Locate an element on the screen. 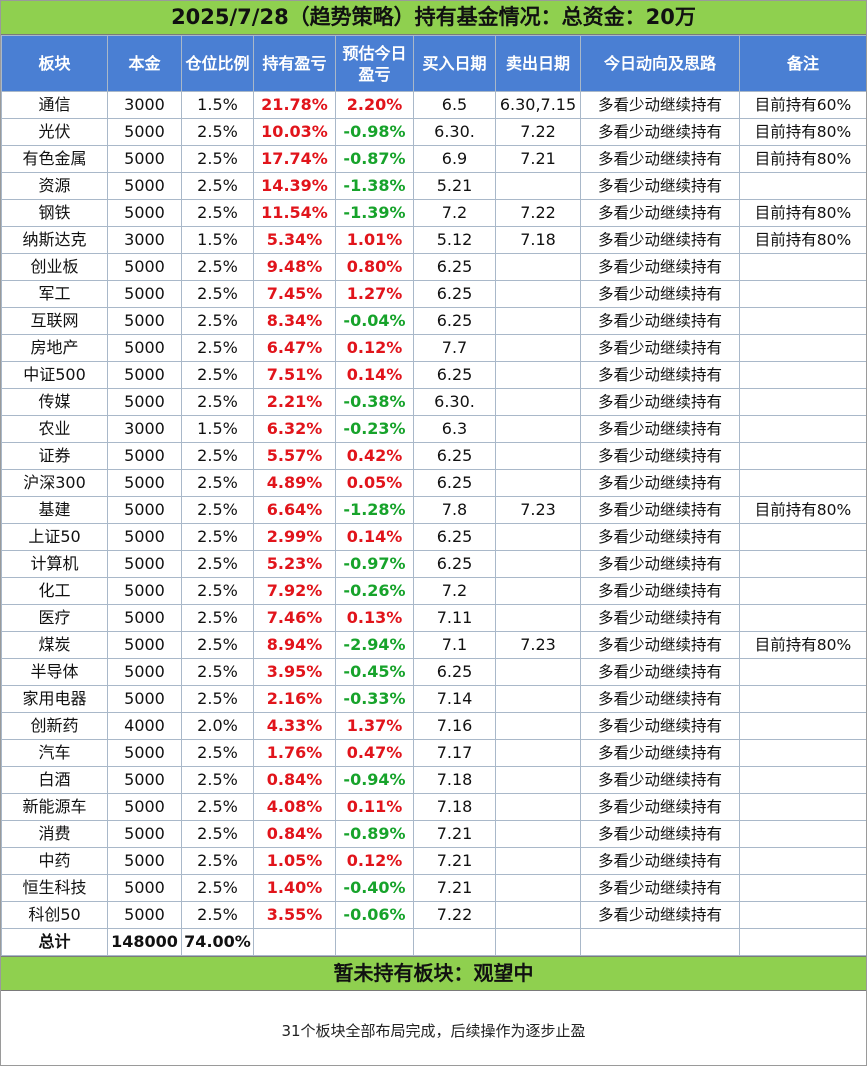 This screenshot has width=867, height=1066. cell-holding-pl: 2.21% is located at coordinates (294, 402).